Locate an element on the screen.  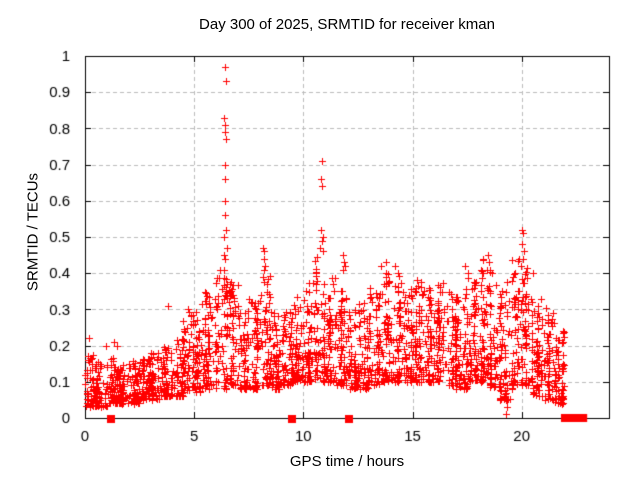
y-axis-label: SRMTID / TECUs is located at coordinates (33, 232).